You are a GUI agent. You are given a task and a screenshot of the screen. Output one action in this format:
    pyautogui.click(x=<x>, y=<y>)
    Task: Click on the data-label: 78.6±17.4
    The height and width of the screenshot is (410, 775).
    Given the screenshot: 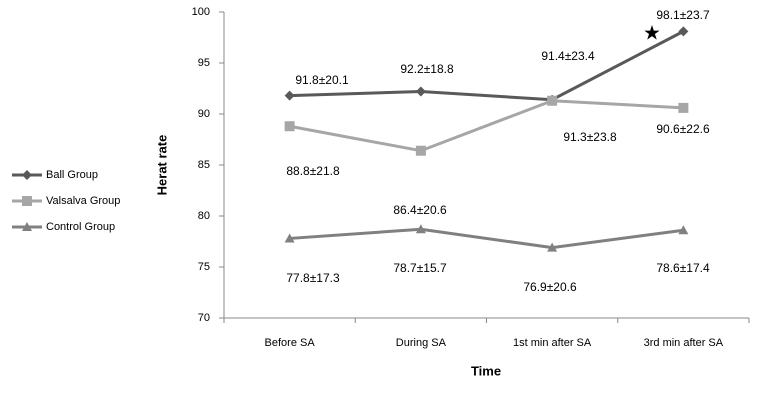 What is the action you would take?
    pyautogui.click(x=683, y=268)
    